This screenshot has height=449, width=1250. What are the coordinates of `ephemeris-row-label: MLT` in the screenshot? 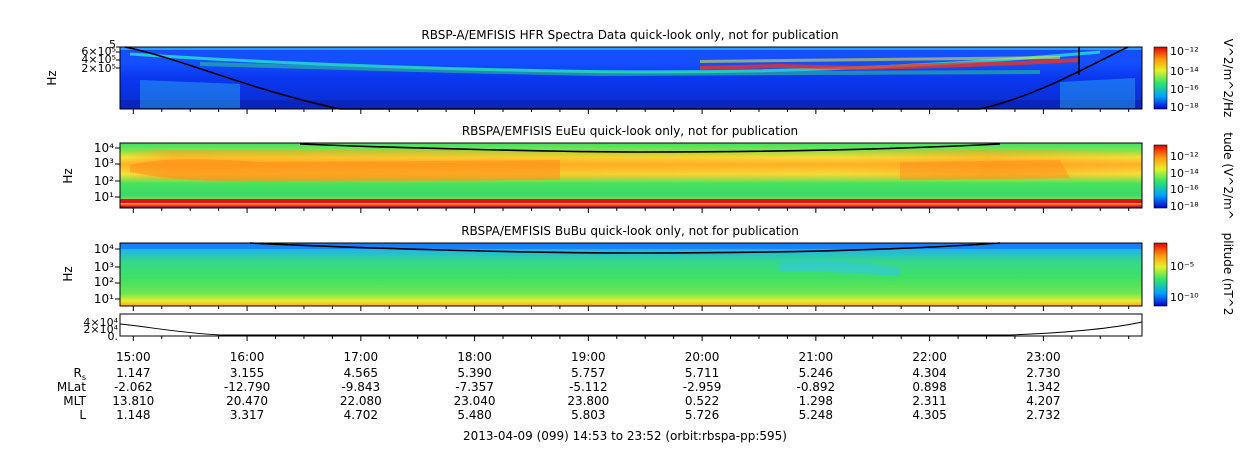 It's located at (74, 401).